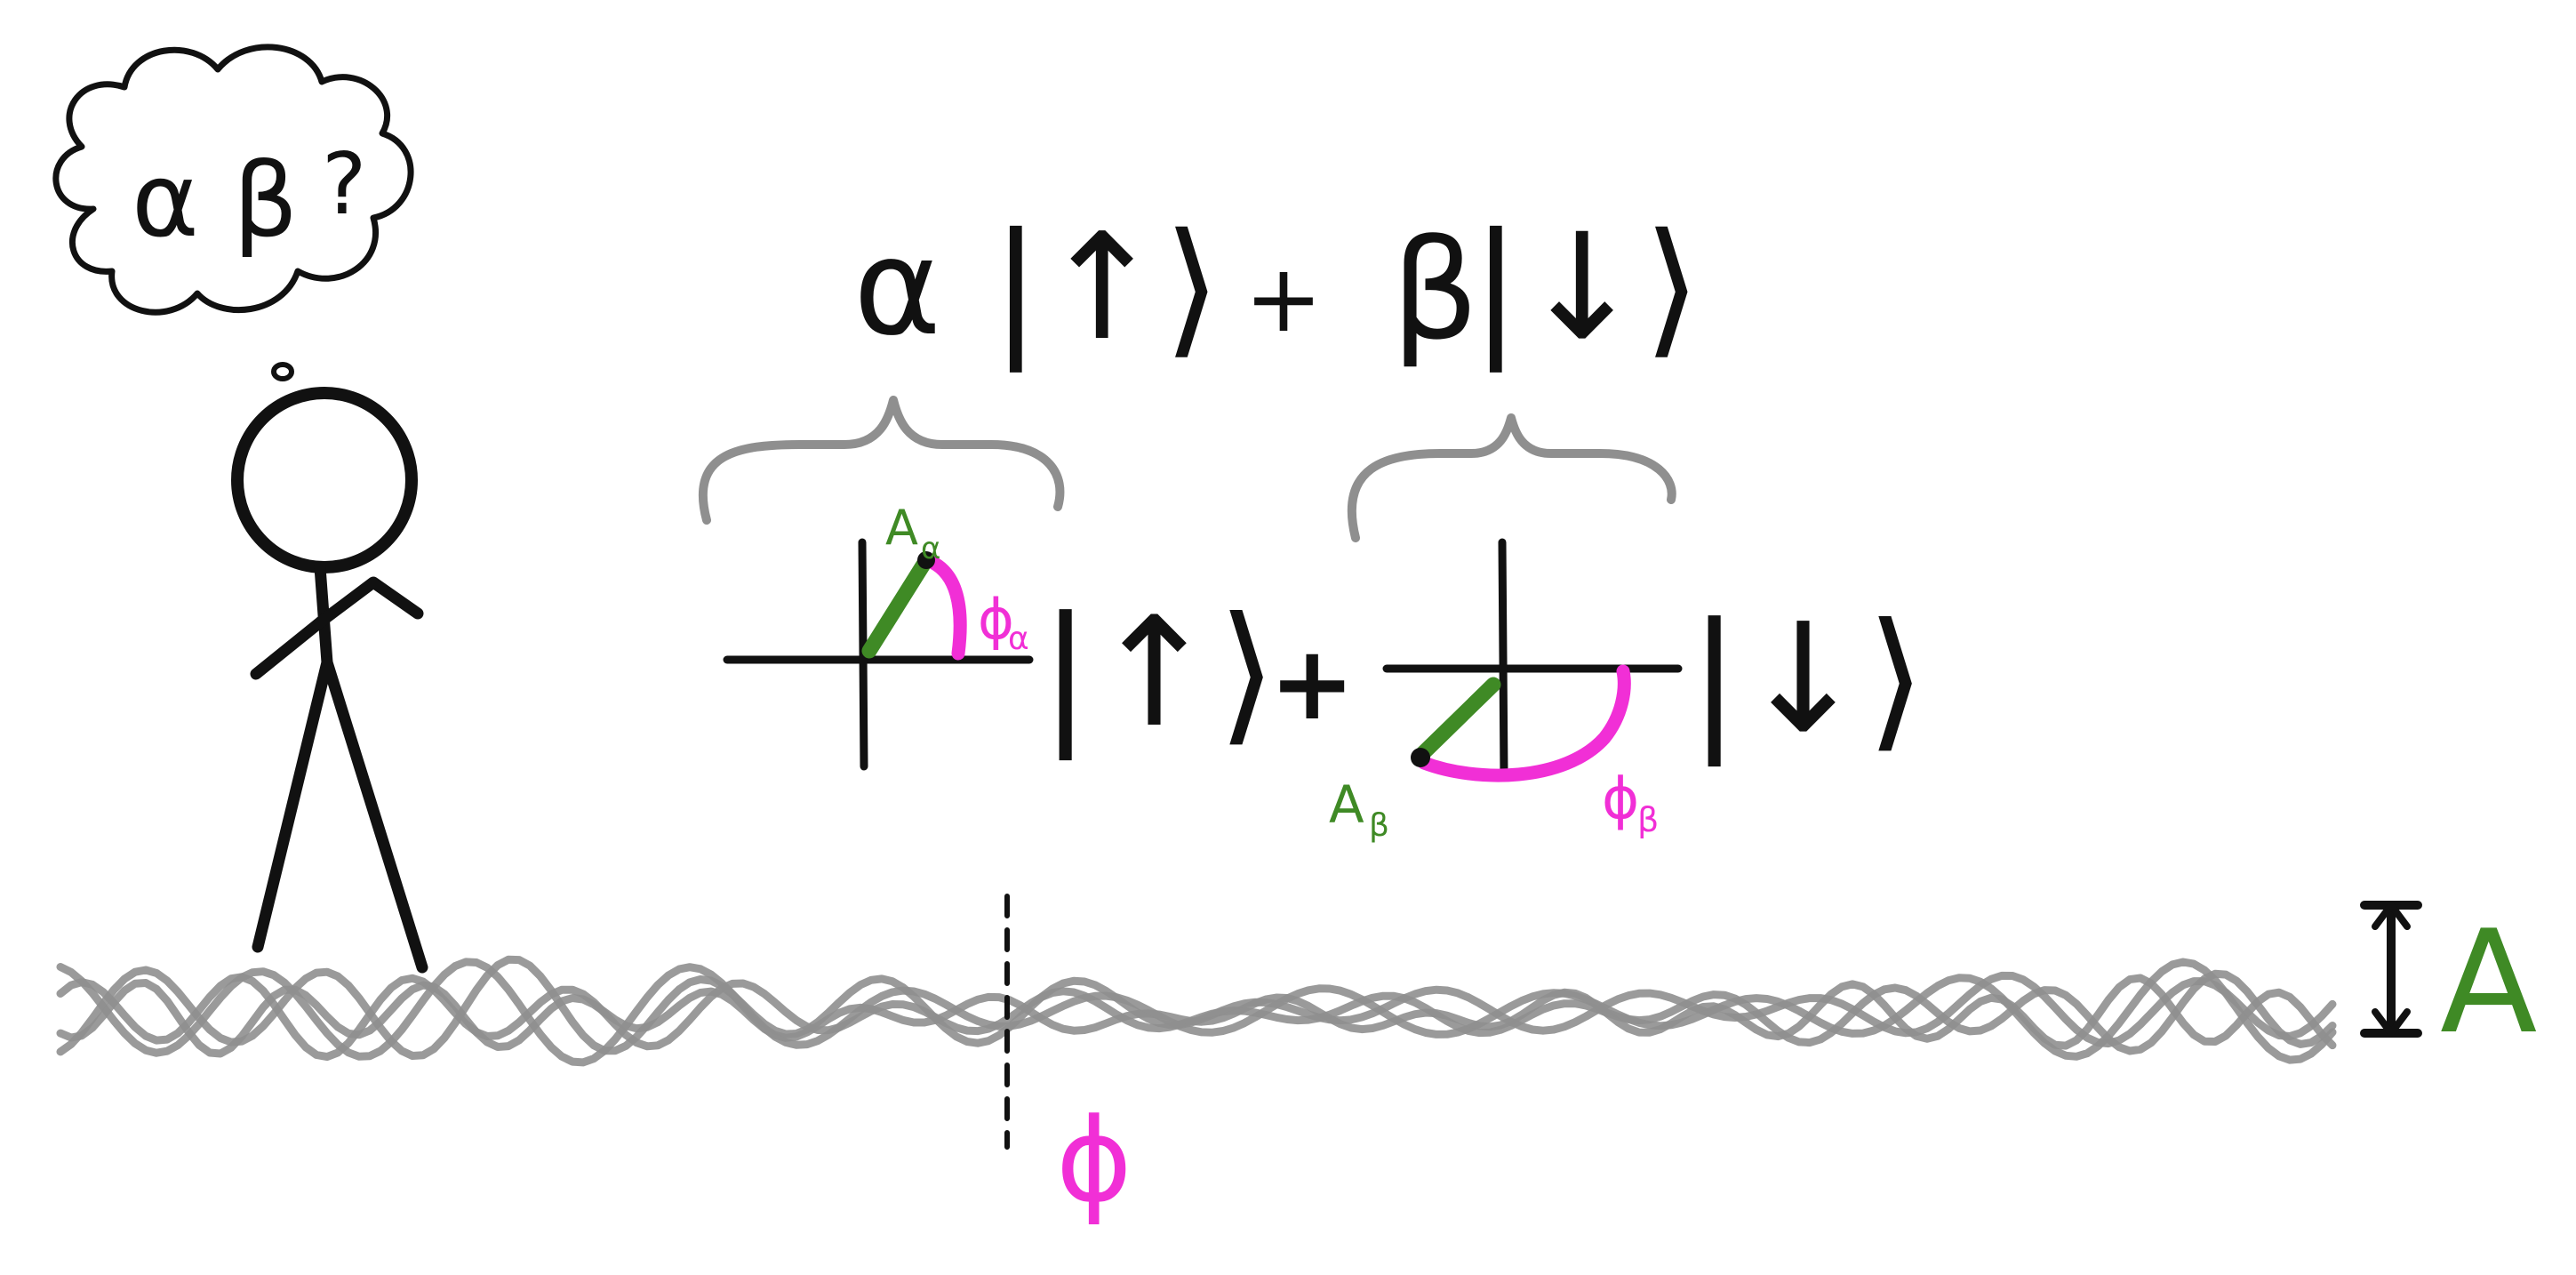  Describe the element at coordinates (265, 201) in the screenshot. I see `bubble-beta: β` at that location.